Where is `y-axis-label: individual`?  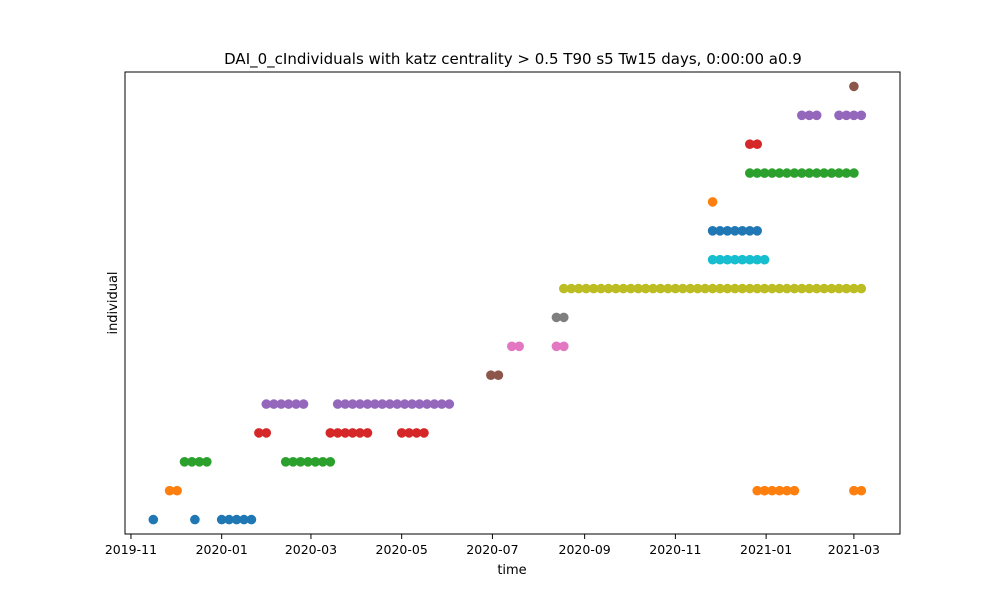 y-axis-label: individual is located at coordinates (113, 302).